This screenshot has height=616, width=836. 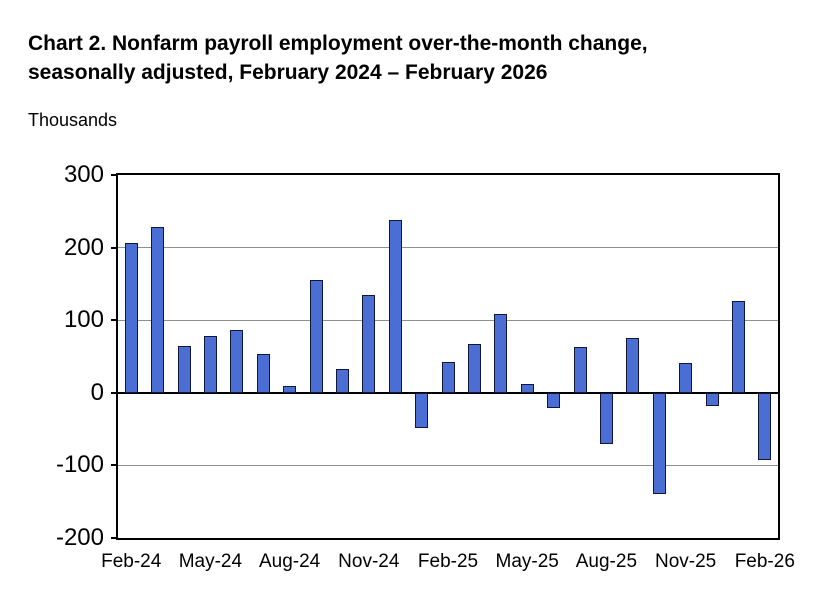 I want to click on y-tick-label: 300, so click(x=83, y=174).